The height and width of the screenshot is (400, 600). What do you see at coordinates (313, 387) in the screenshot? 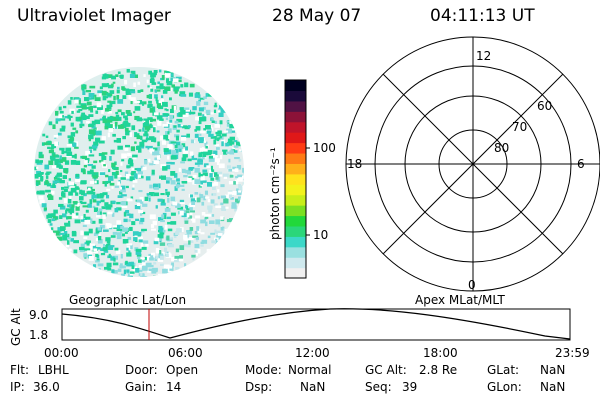
I see `dsp-value: NaN` at bounding box center [313, 387].